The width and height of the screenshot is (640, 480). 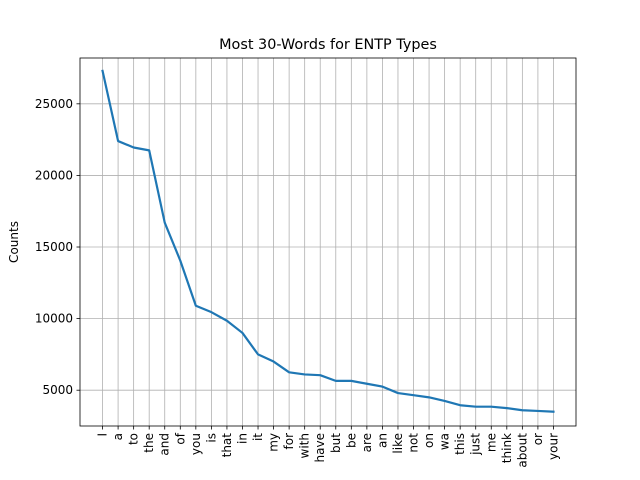 What do you see at coordinates (134, 439) in the screenshot?
I see `x-tick-label: to` at bounding box center [134, 439].